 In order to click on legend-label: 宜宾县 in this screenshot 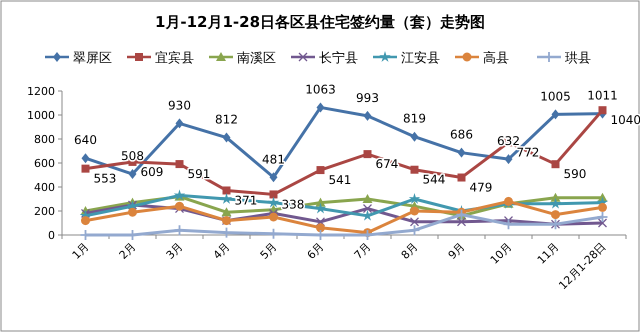, I will do `click(174, 58)`.